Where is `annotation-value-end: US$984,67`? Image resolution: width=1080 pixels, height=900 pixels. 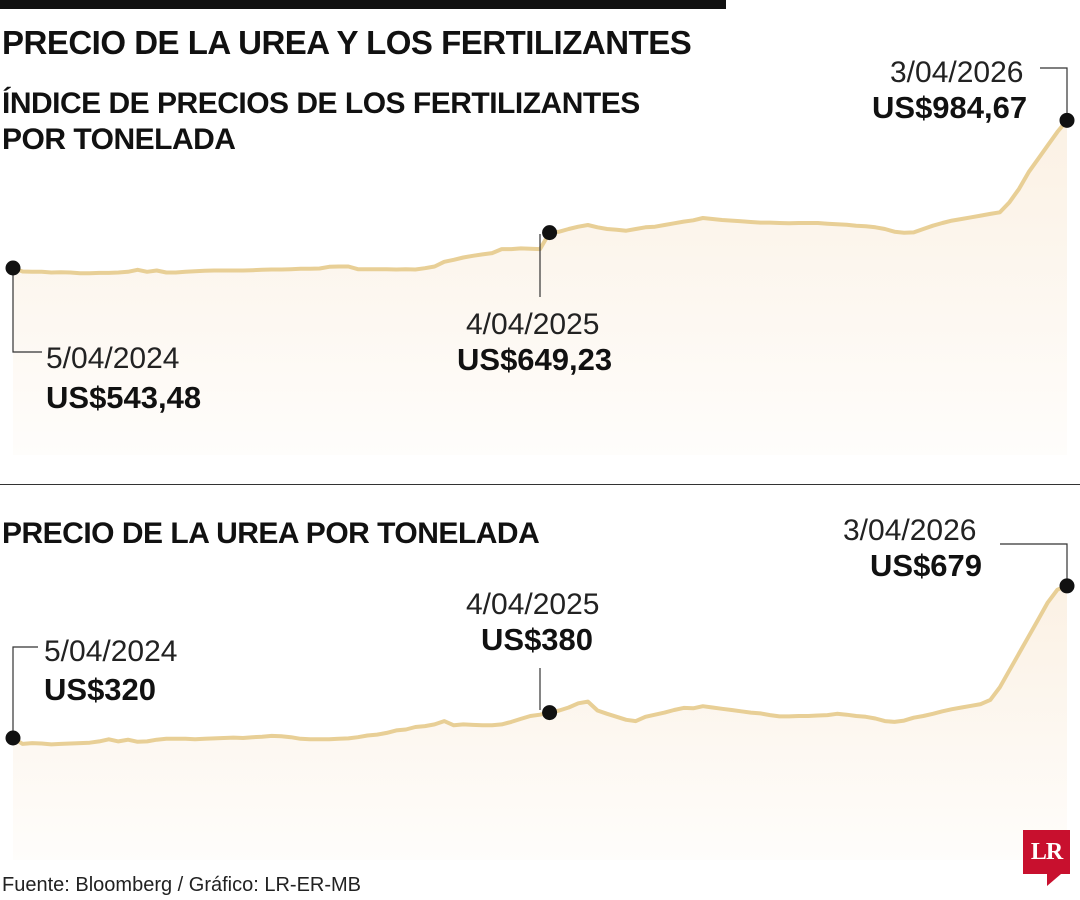 annotation-value-end: US$984,67 is located at coordinates (950, 107).